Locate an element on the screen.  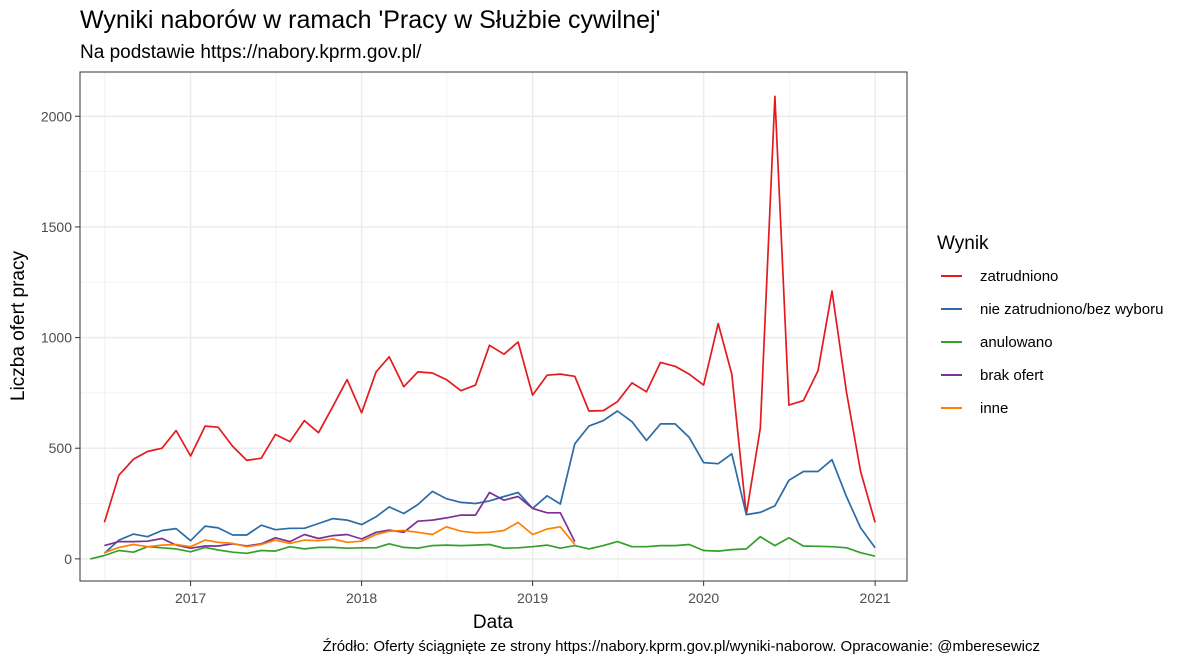
y-tick-label: 1500 is located at coordinates (56, 227).